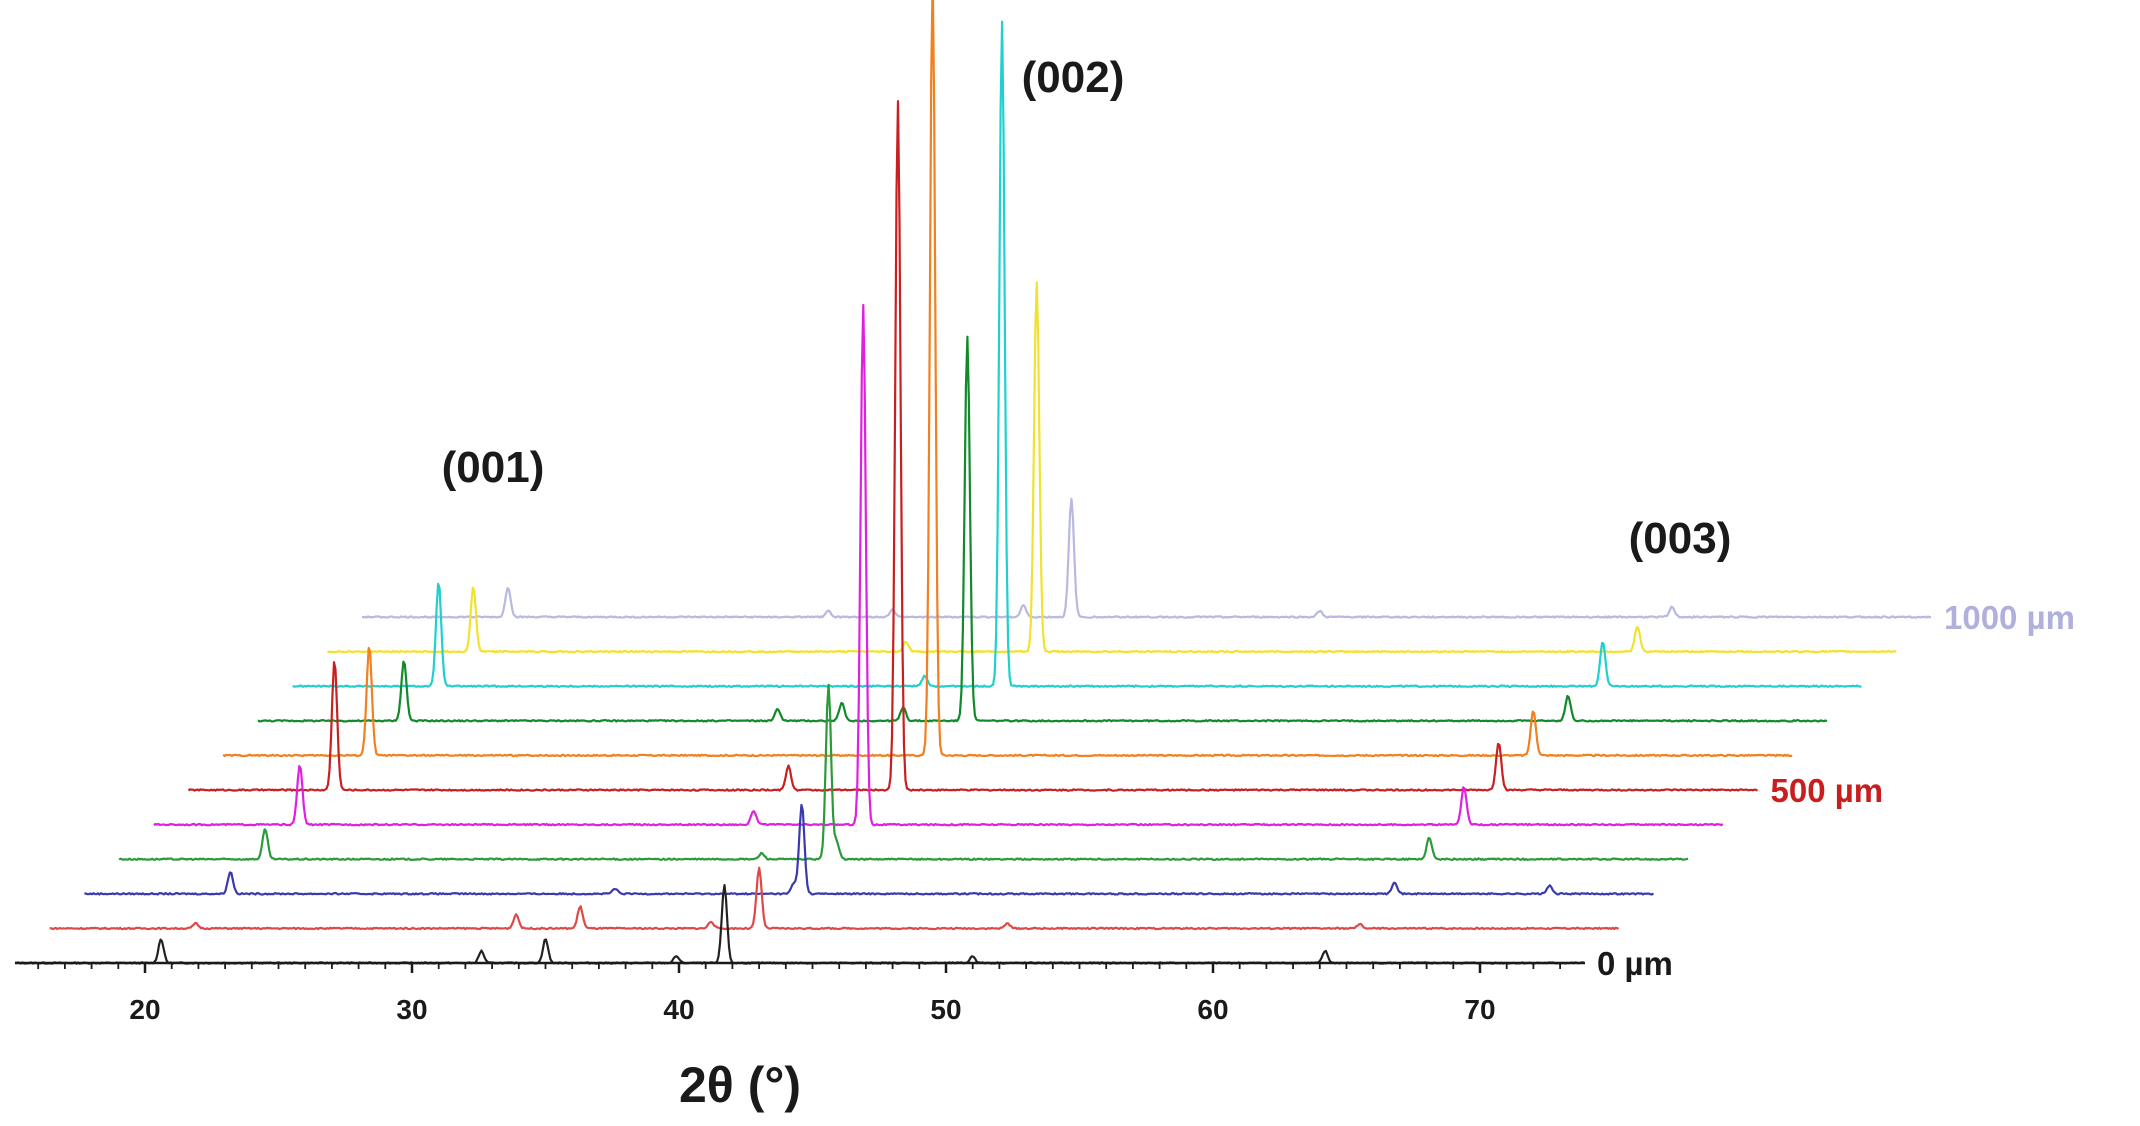 This screenshot has width=2140, height=1126. Describe the element at coordinates (678, 1009) in the screenshot. I see `x-tick-label: 40` at that location.